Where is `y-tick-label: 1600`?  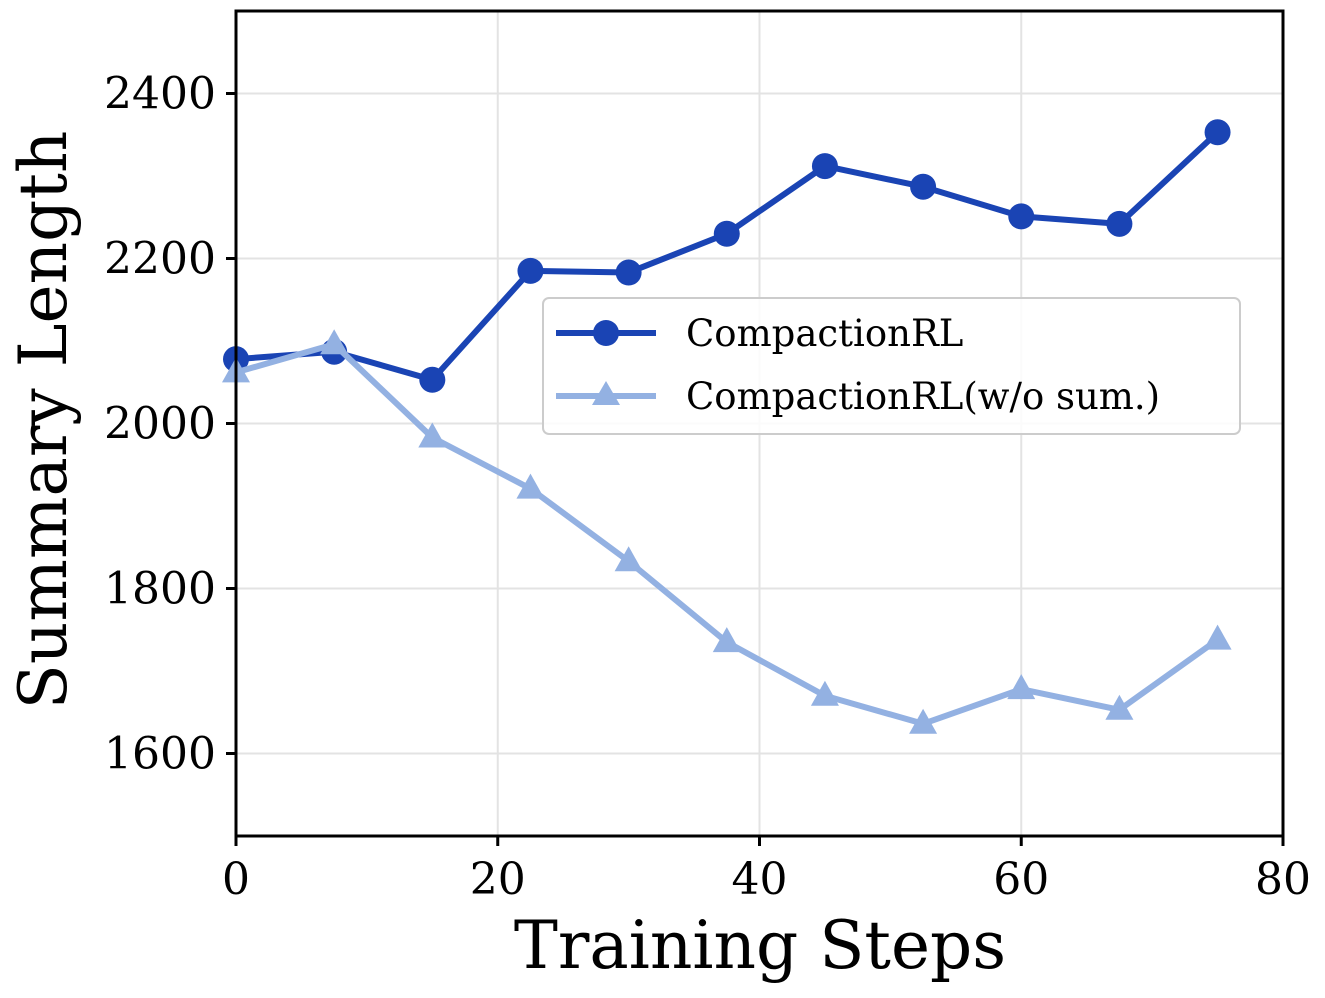
y-tick-label: 1600 is located at coordinates (160, 754).